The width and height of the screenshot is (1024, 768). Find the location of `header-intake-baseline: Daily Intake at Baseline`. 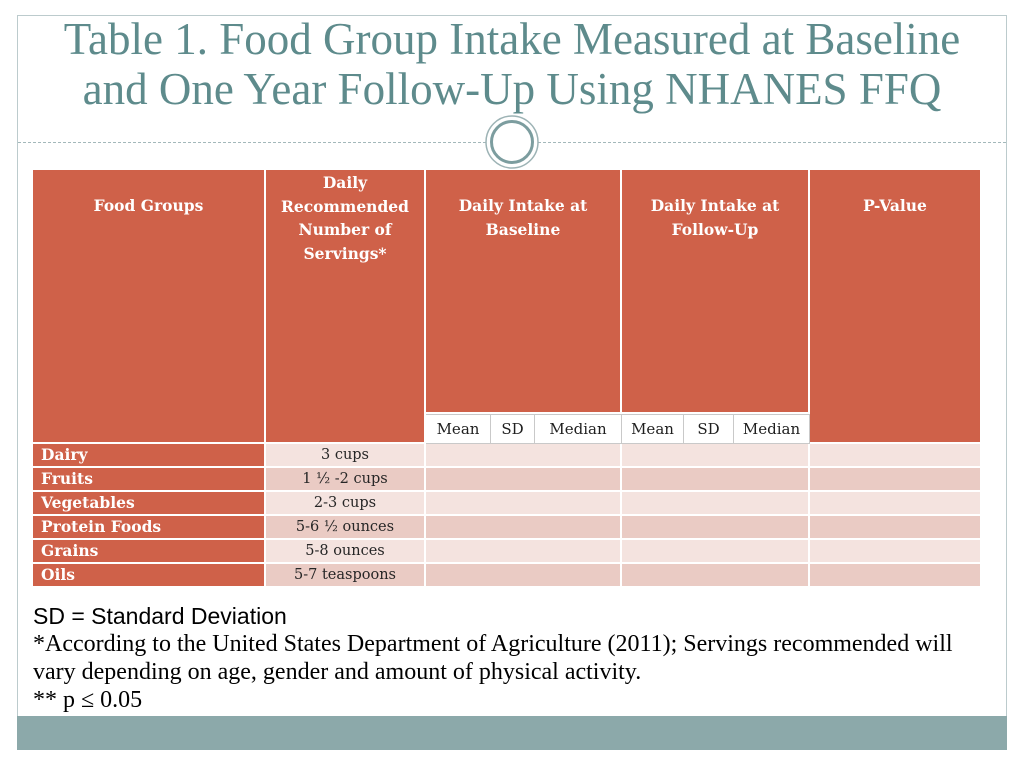

header-intake-baseline: Daily Intake at Baseline is located at coordinates (524, 292).